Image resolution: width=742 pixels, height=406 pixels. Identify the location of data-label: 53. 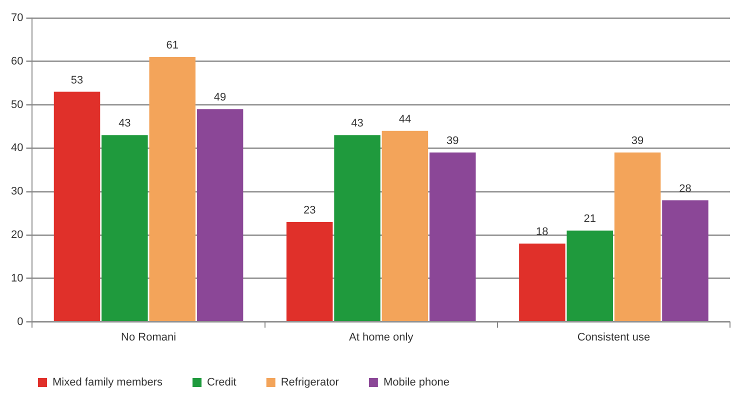
(77, 80).